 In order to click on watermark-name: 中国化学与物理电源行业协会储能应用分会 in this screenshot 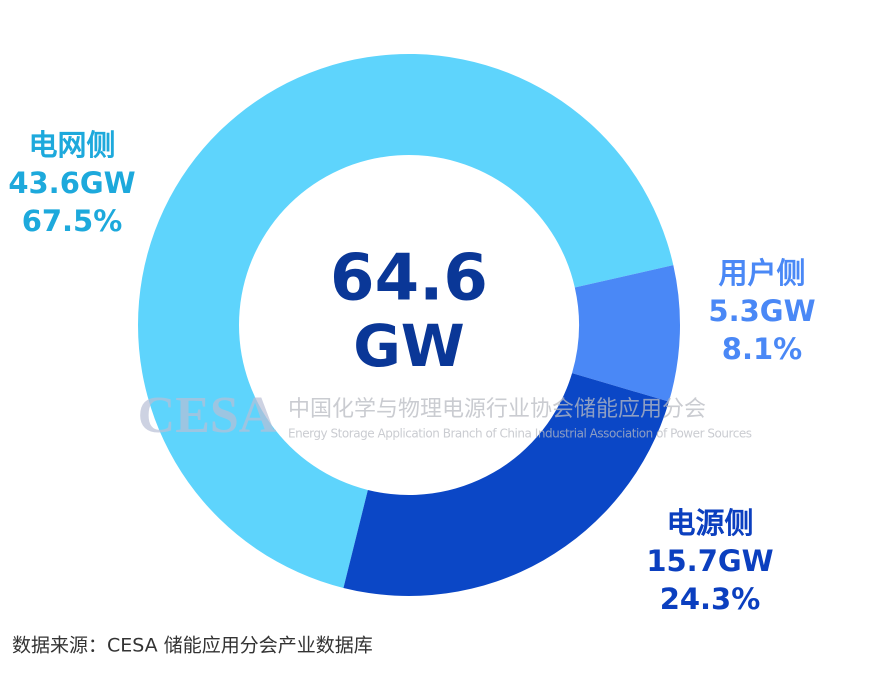, I will do `click(497, 409)`.